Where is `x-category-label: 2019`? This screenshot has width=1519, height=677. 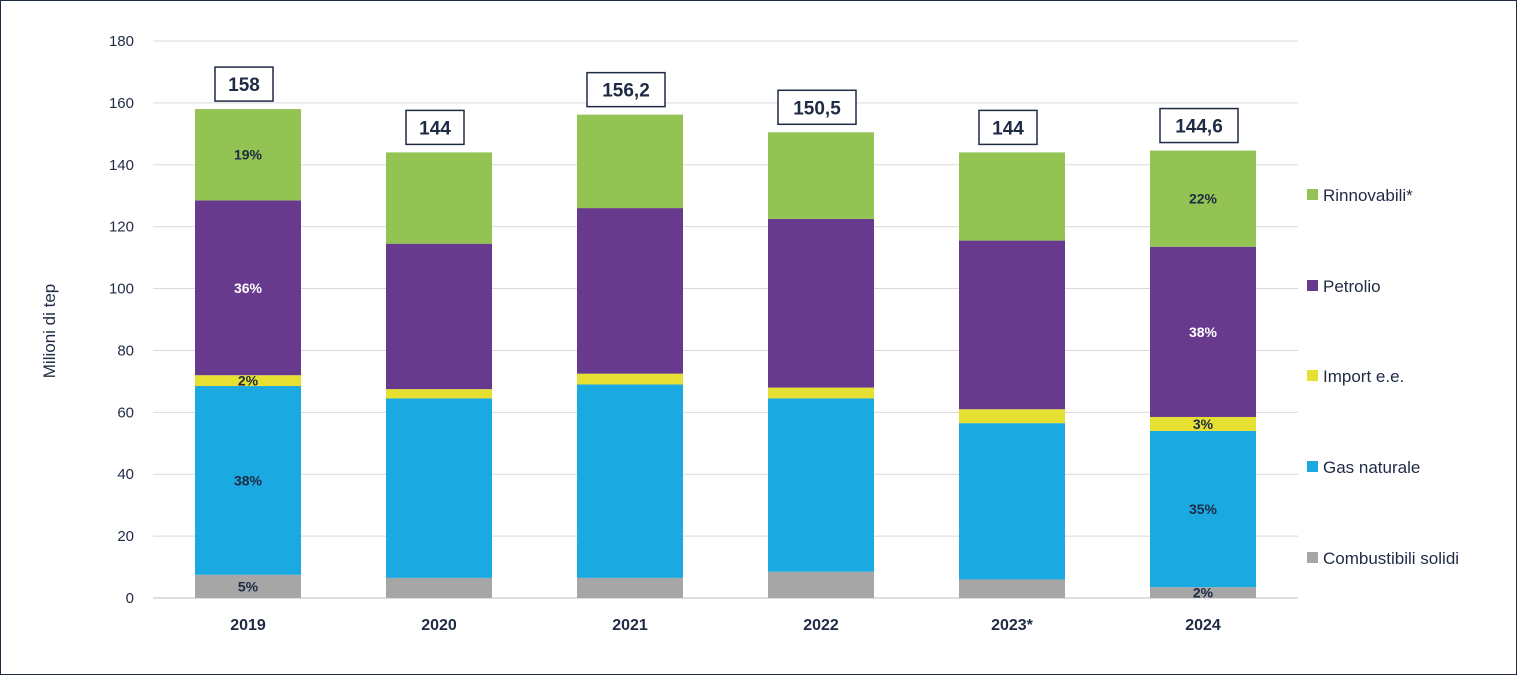 x-category-label: 2019 is located at coordinates (248, 625).